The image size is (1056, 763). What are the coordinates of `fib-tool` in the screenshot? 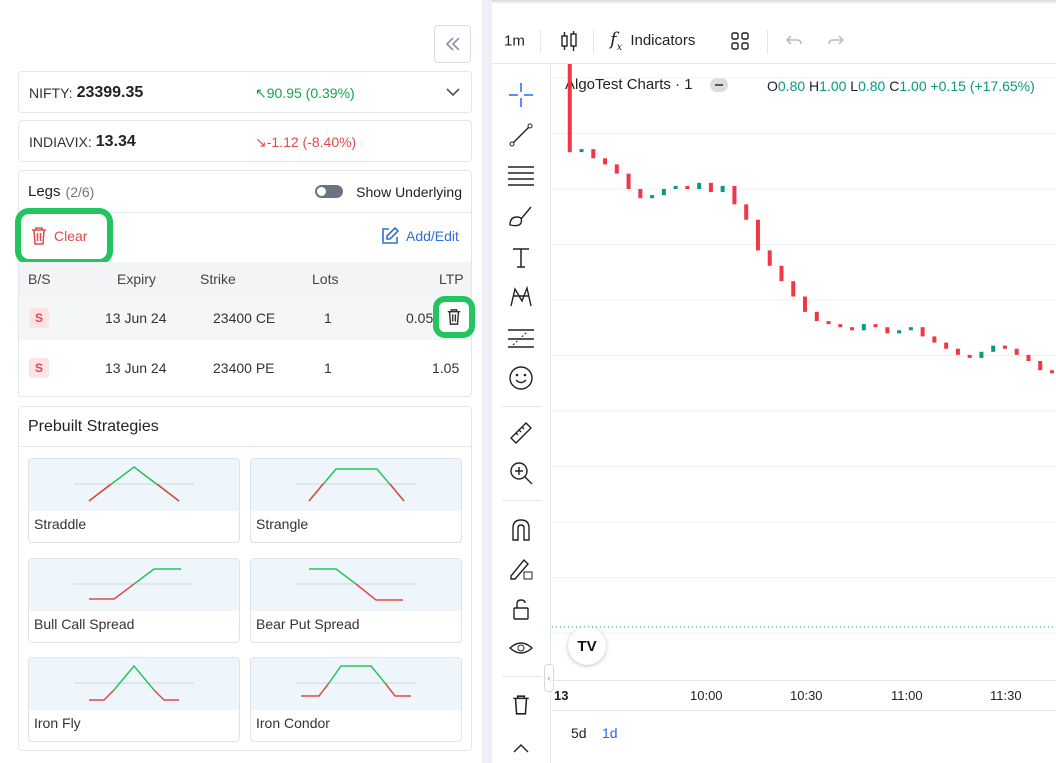 It's located at (521, 175).